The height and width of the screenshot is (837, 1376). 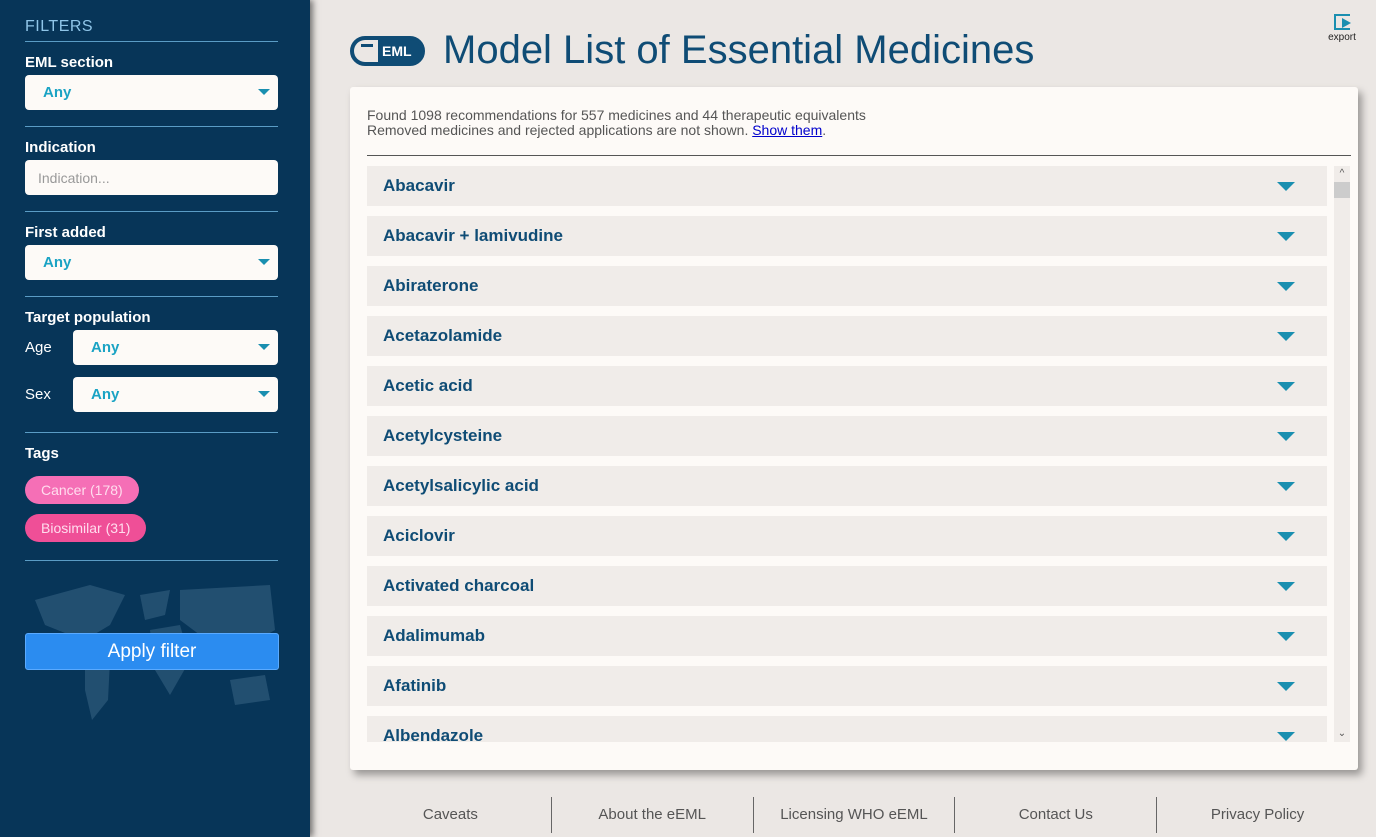 What do you see at coordinates (433, 734) in the screenshot?
I see `medicine-name: Albendazole` at bounding box center [433, 734].